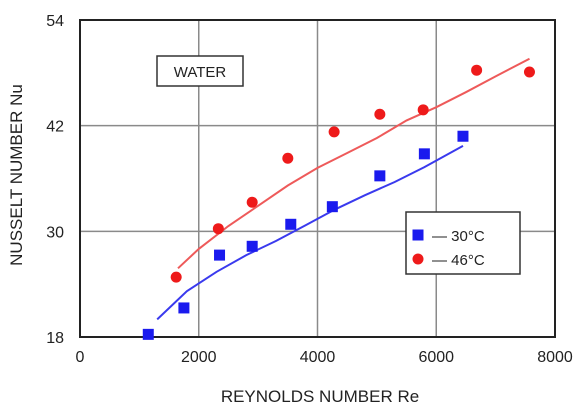 This screenshot has width=577, height=410. I want to click on y-tick-label: 18, so click(55, 338).